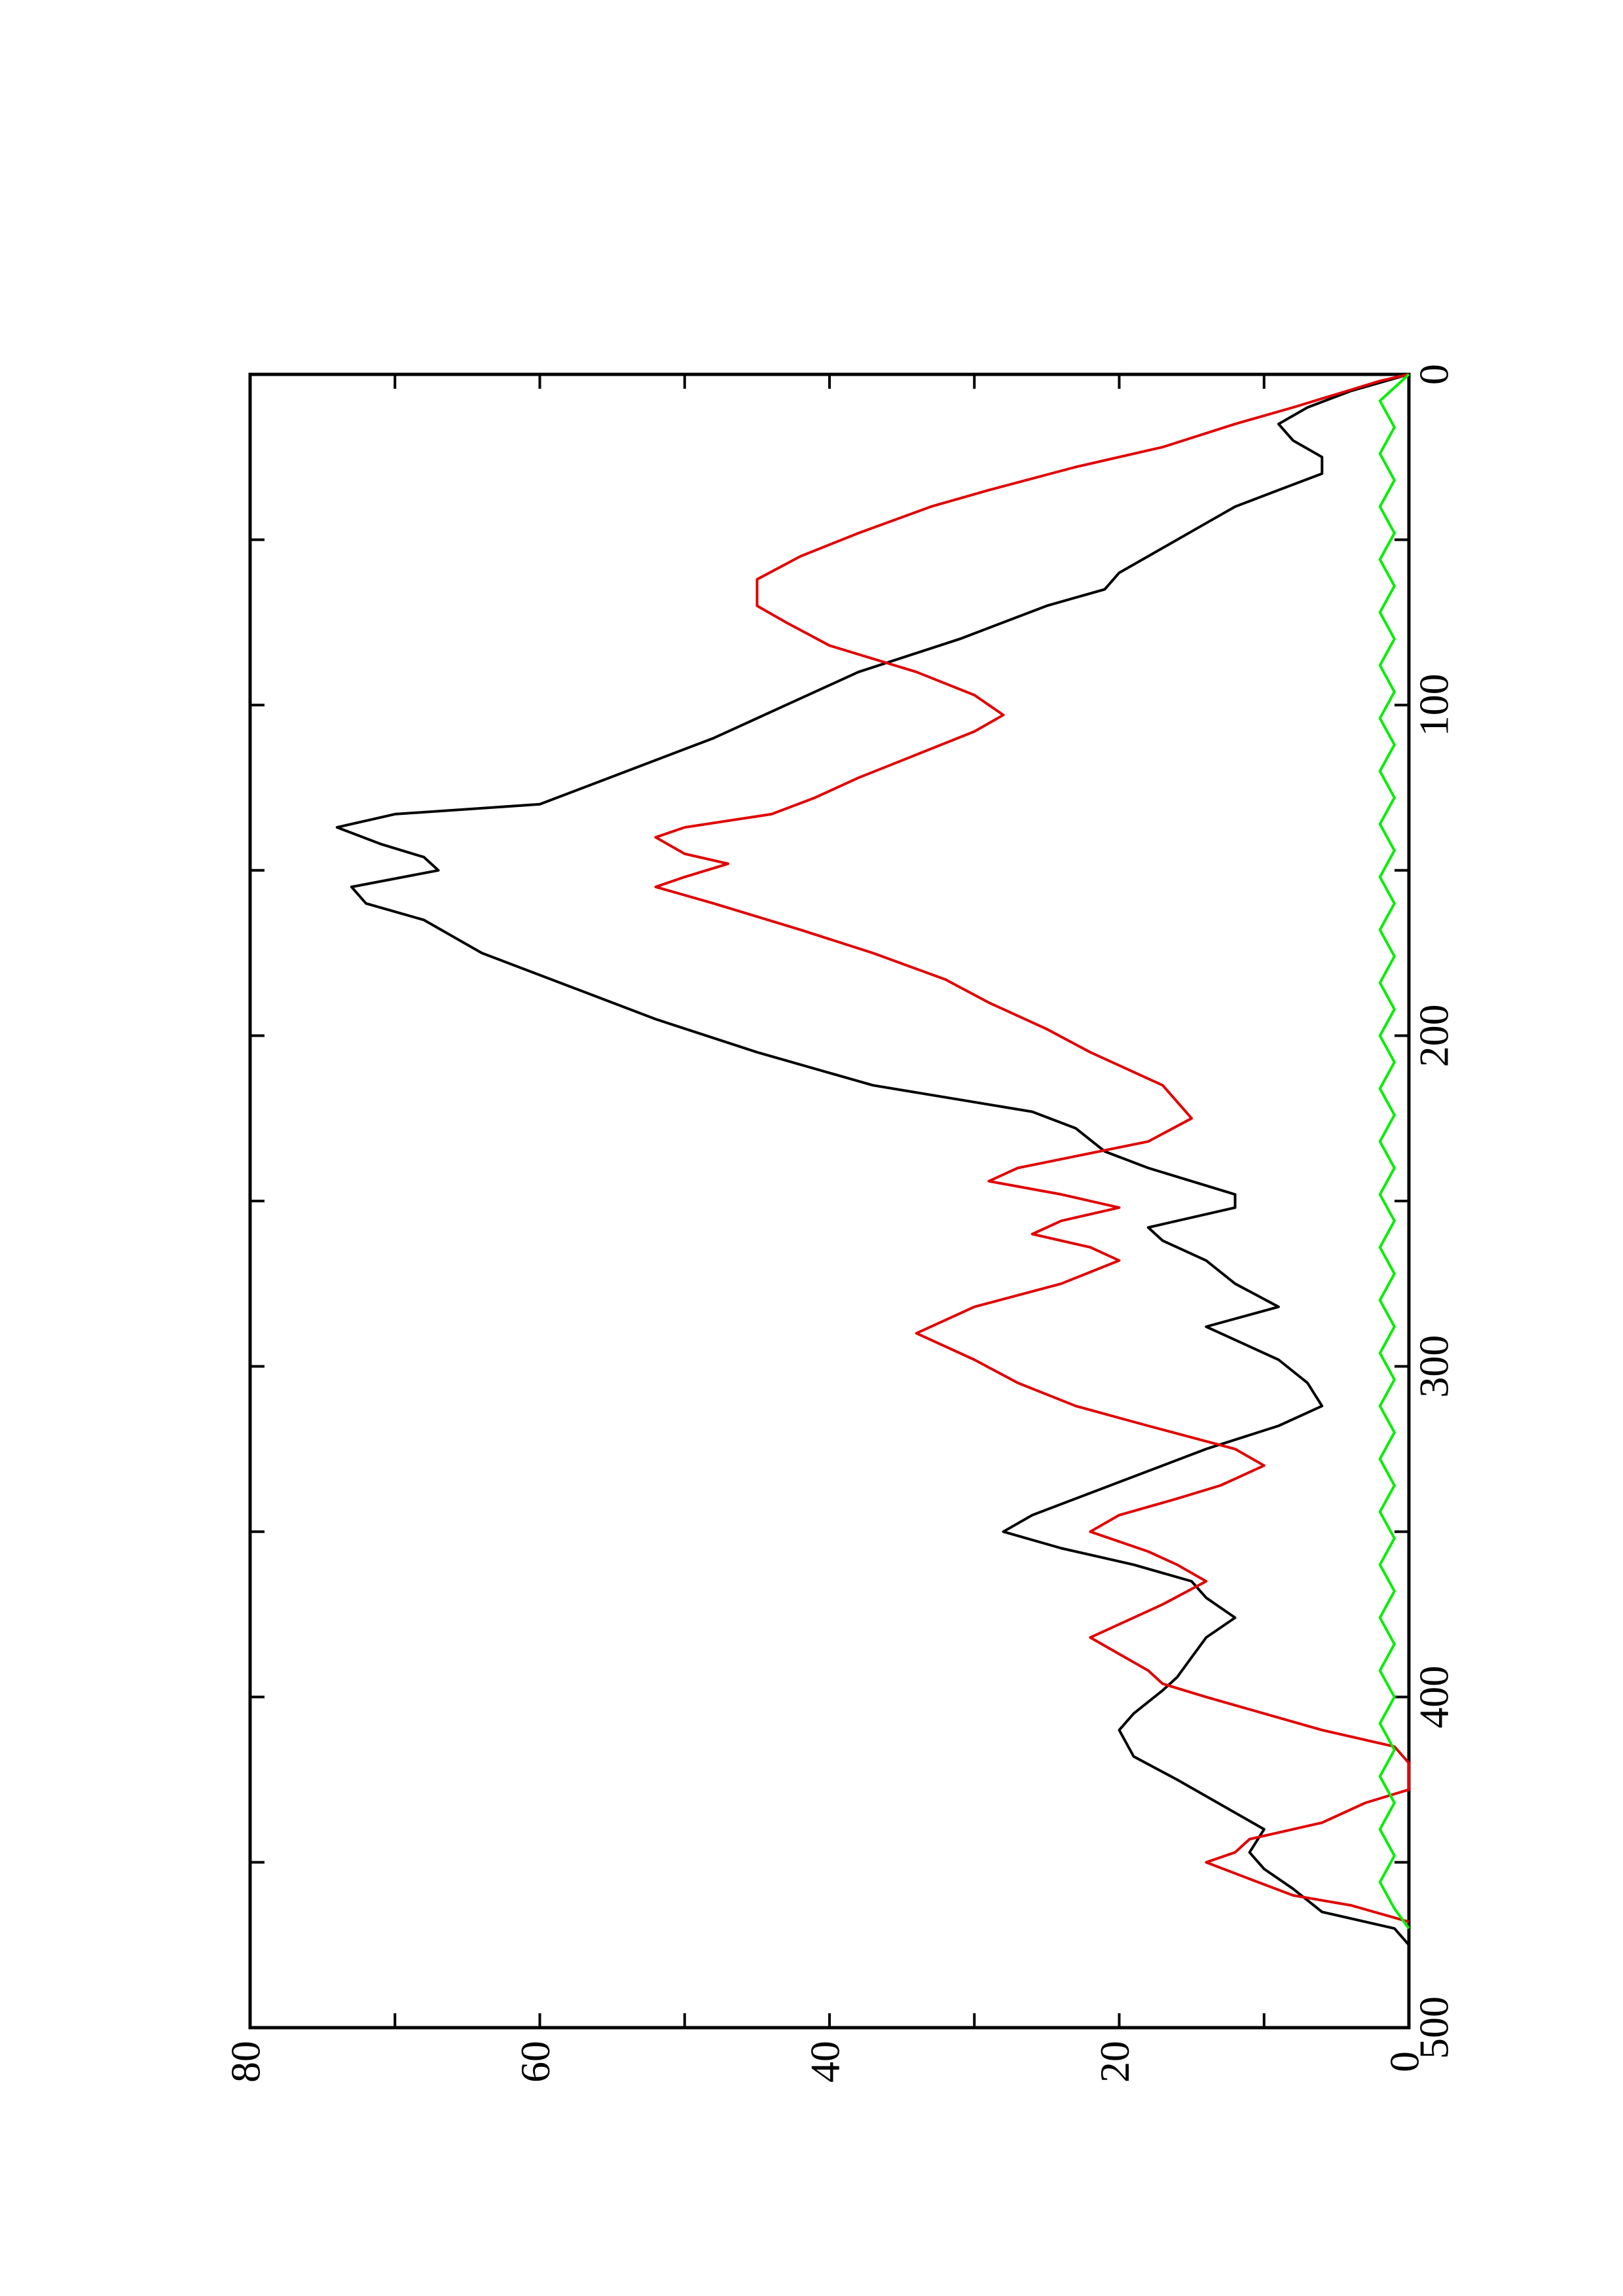 This screenshot has width=1623, height=2296. I want to click on y-tick-label: 20, so click(1114, 2062).